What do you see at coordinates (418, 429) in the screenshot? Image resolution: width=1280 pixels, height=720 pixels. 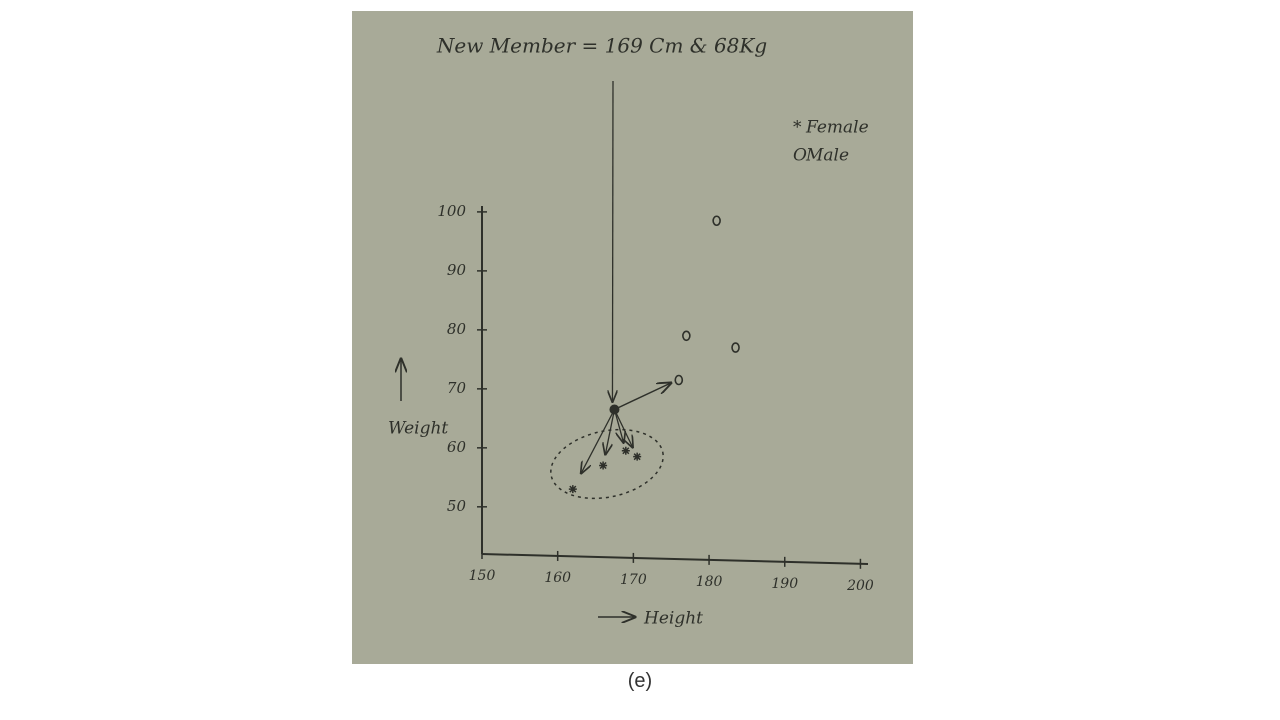 I see `y-axis-label: Weight` at bounding box center [418, 429].